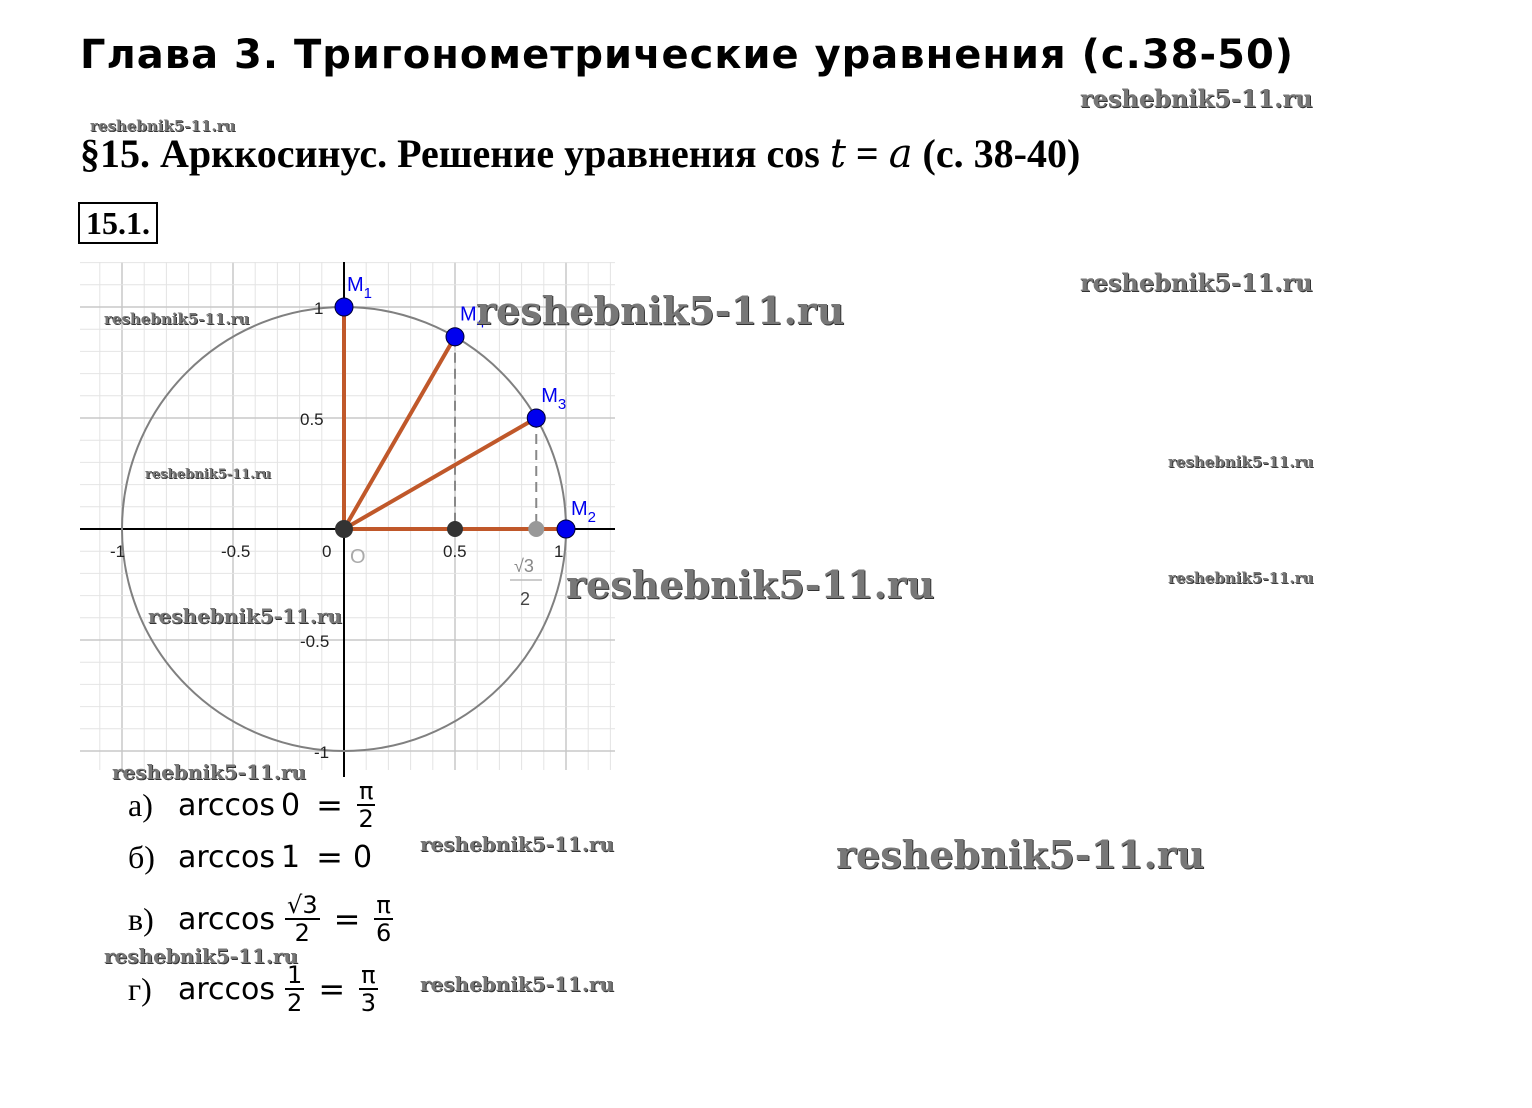 The image size is (1532, 1108). Describe the element at coordinates (118, 223) in the screenshot. I see `problem-number: 15.1.` at that location.